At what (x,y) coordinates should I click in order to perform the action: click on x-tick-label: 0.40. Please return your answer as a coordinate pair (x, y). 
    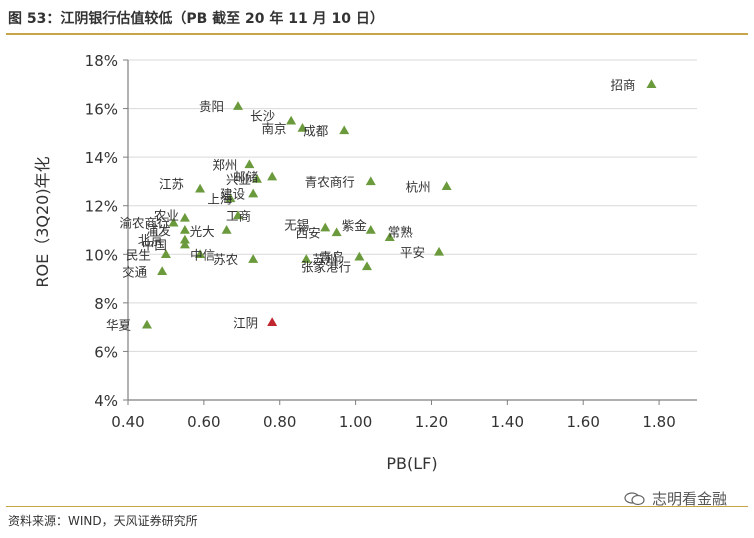
    Looking at the image, I should click on (127, 422).